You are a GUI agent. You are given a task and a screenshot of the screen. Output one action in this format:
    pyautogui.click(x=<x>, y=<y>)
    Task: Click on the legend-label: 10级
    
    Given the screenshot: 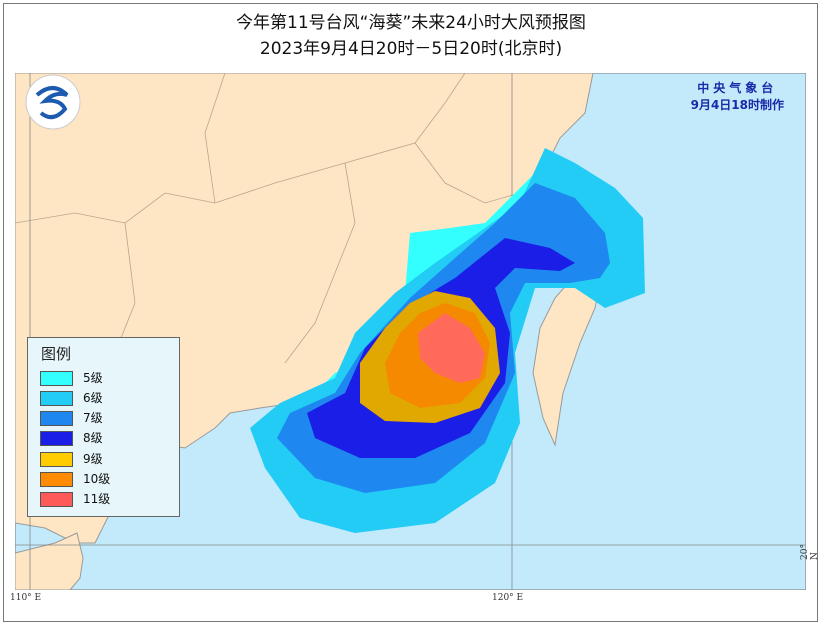 What is the action you would take?
    pyautogui.click(x=97, y=479)
    